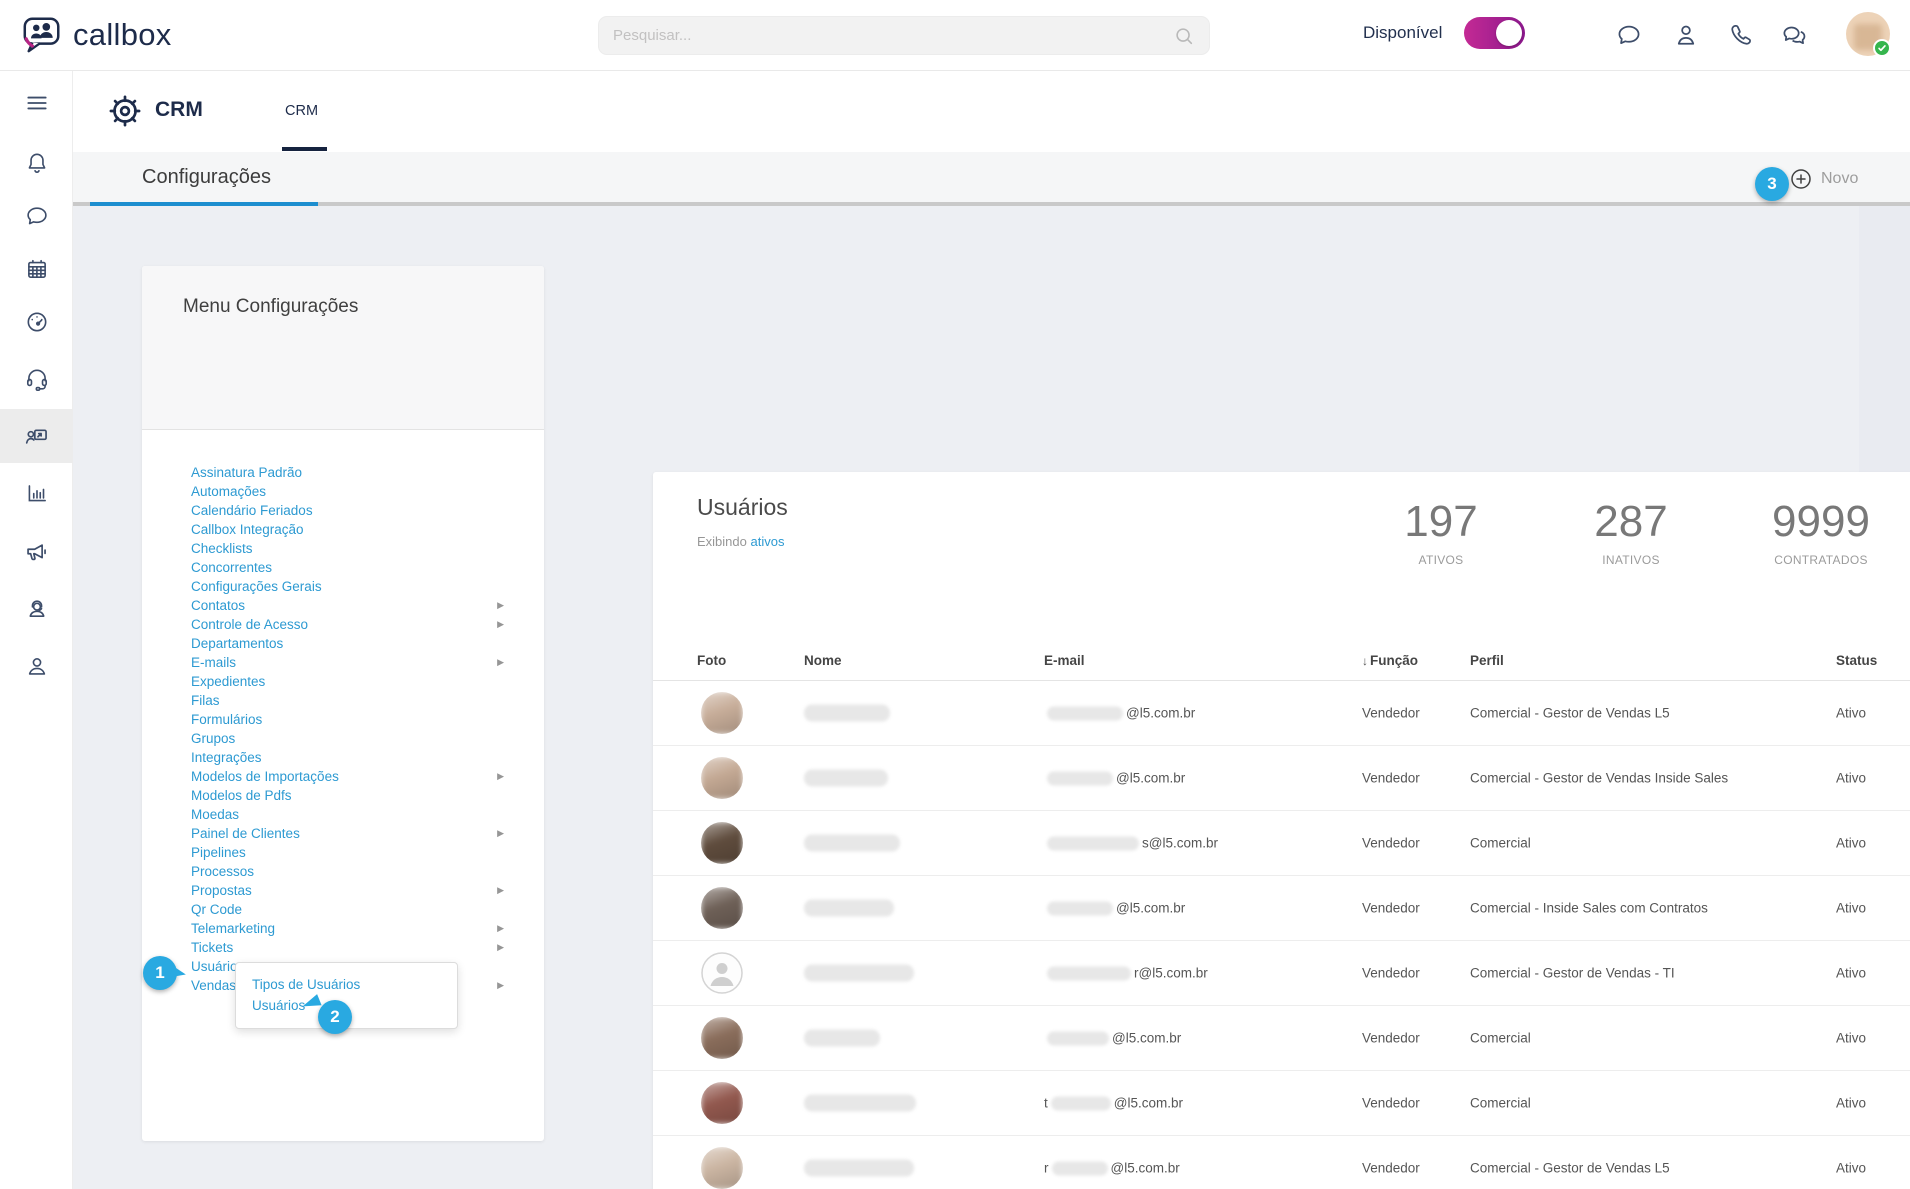  I want to click on settings-menu-item: Controle de Acesso ▶, so click(347, 624).